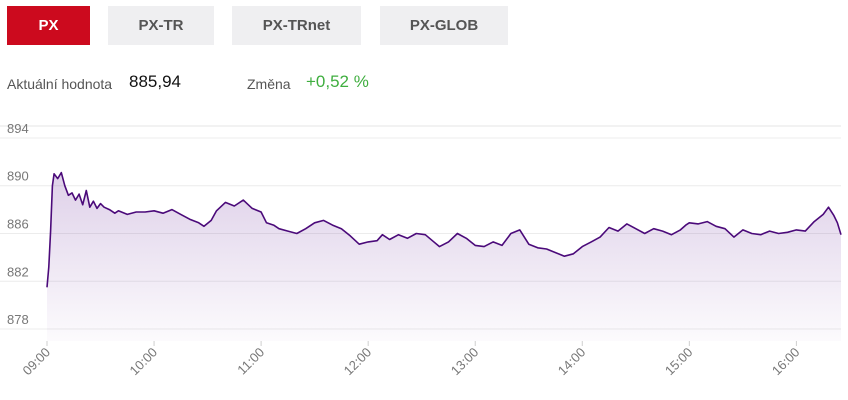 Image resolution: width=848 pixels, height=400 pixels. I want to click on y-tick-label: 894, so click(18, 128).